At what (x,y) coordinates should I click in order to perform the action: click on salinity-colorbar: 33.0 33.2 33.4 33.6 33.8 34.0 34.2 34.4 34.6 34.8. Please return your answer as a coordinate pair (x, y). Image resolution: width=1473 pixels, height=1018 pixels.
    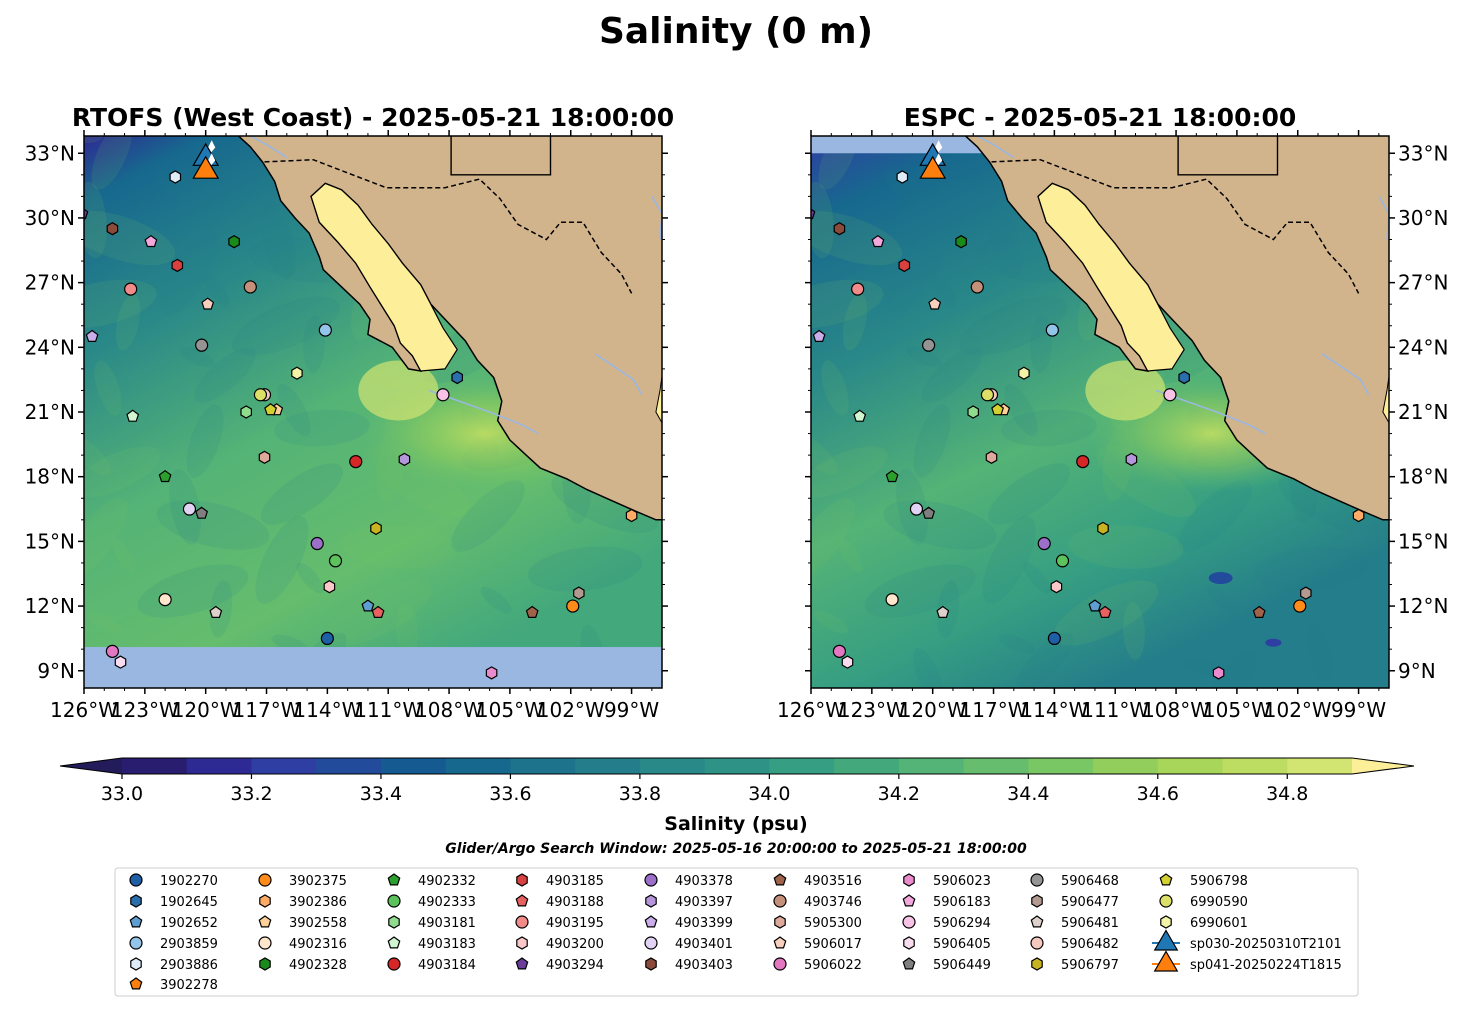
    Looking at the image, I should click on (737, 781).